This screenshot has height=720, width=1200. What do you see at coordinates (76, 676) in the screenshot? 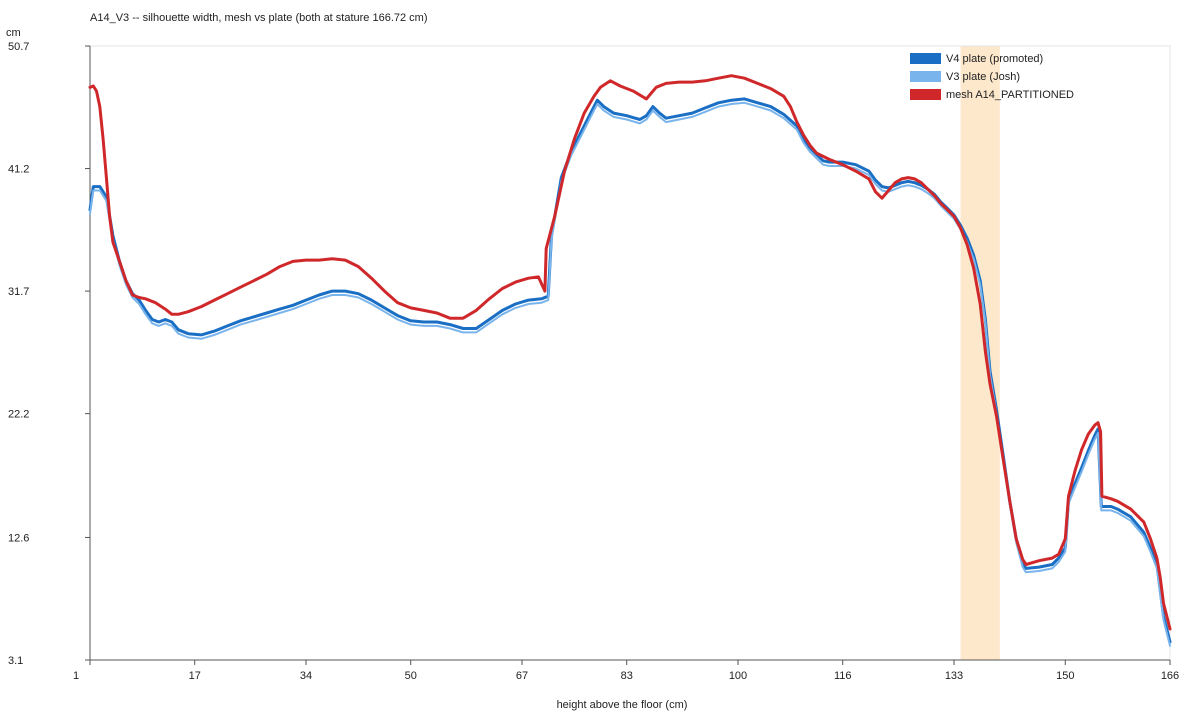
I see `x-tick-label: 1` at bounding box center [76, 676].